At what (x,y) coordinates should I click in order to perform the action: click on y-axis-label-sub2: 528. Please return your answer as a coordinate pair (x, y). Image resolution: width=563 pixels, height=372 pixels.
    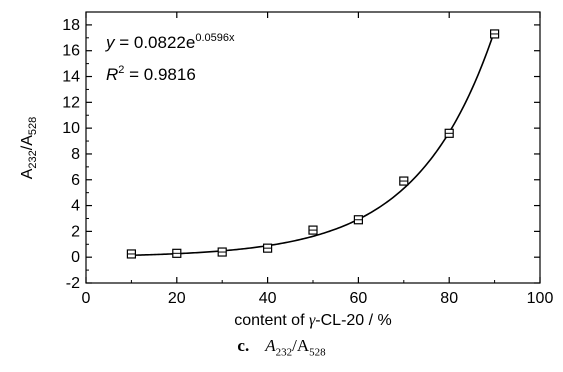
    Looking at the image, I should click on (33, 126).